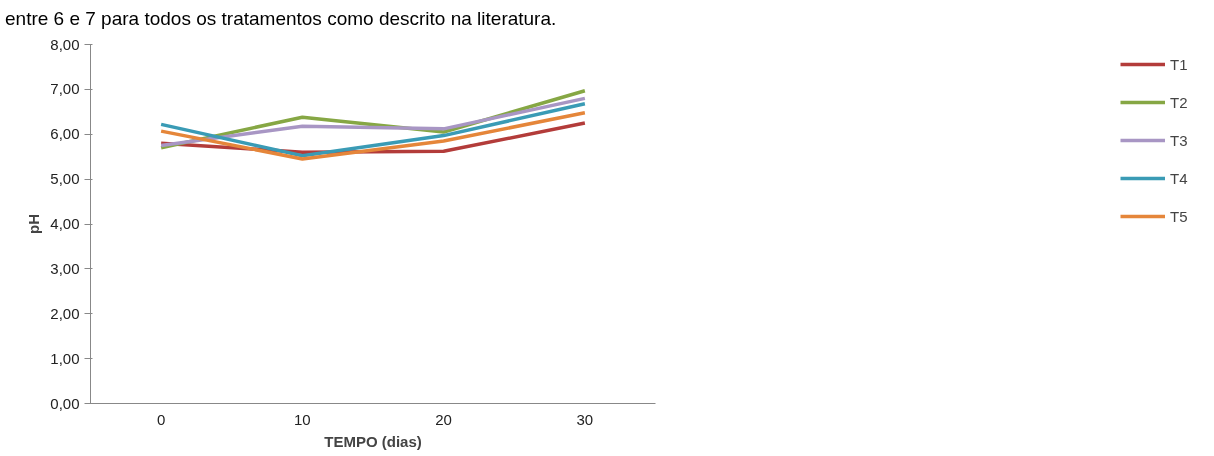 This screenshot has width=1214, height=456. I want to click on y-axis-title: pH, so click(34, 224).